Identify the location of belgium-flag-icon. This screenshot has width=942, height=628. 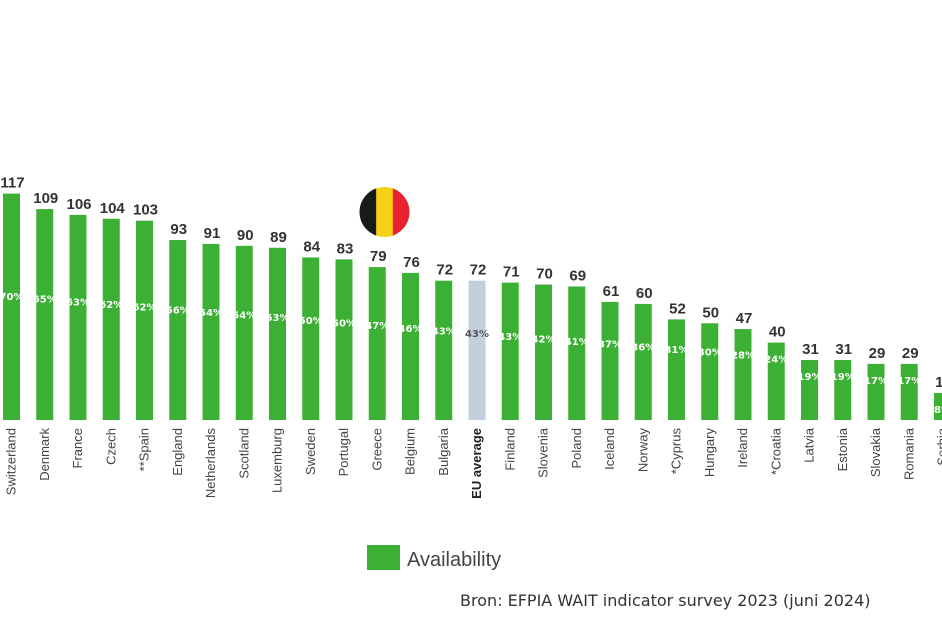
(384, 212).